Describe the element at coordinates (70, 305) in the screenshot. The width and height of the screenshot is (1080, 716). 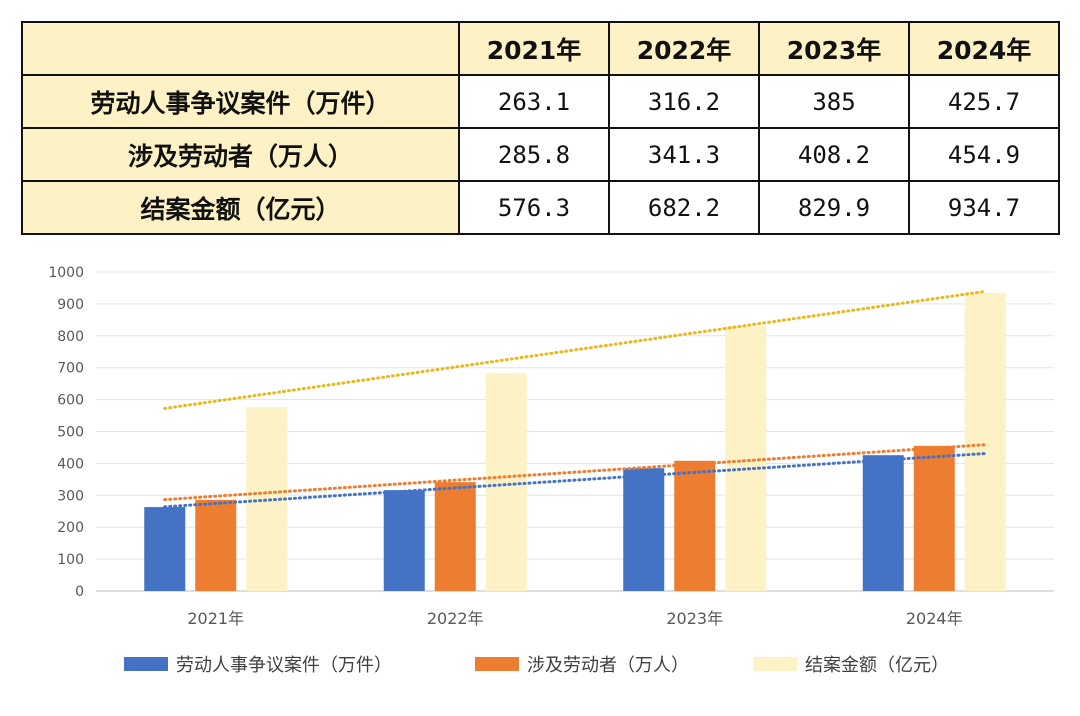
I see `y-tick-label: 900` at that location.